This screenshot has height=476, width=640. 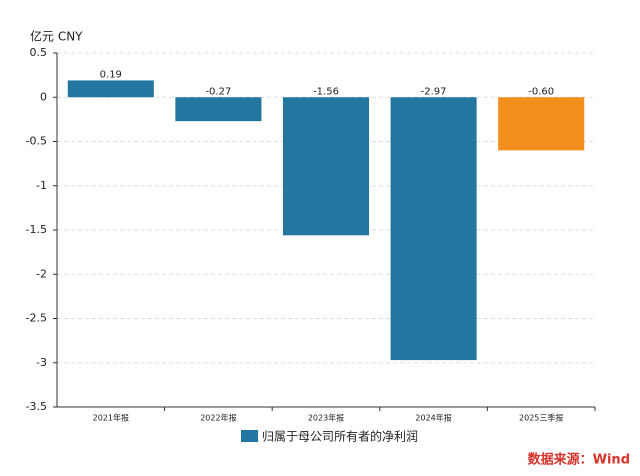 What do you see at coordinates (579, 460) in the screenshot?
I see `source: 数据来源：Wind` at bounding box center [579, 460].